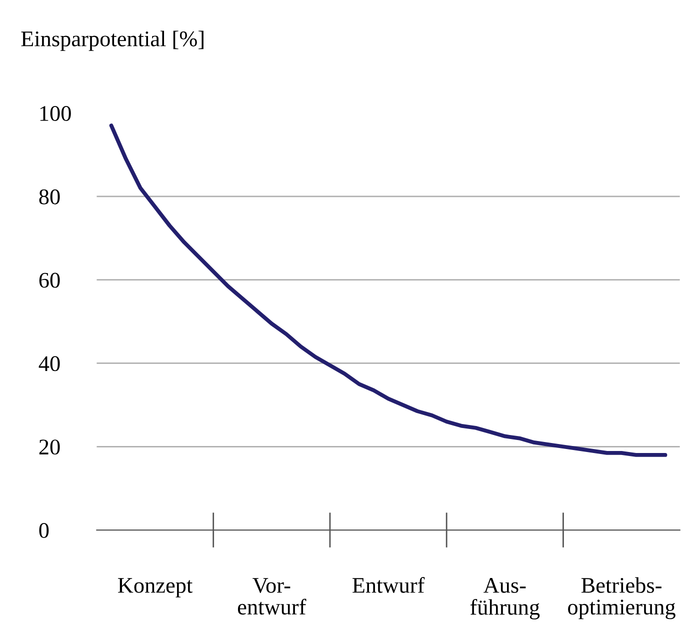 The image size is (686, 628). Describe the element at coordinates (505, 599) in the screenshot. I see `x-tick-label: Aus- führung` at that location.